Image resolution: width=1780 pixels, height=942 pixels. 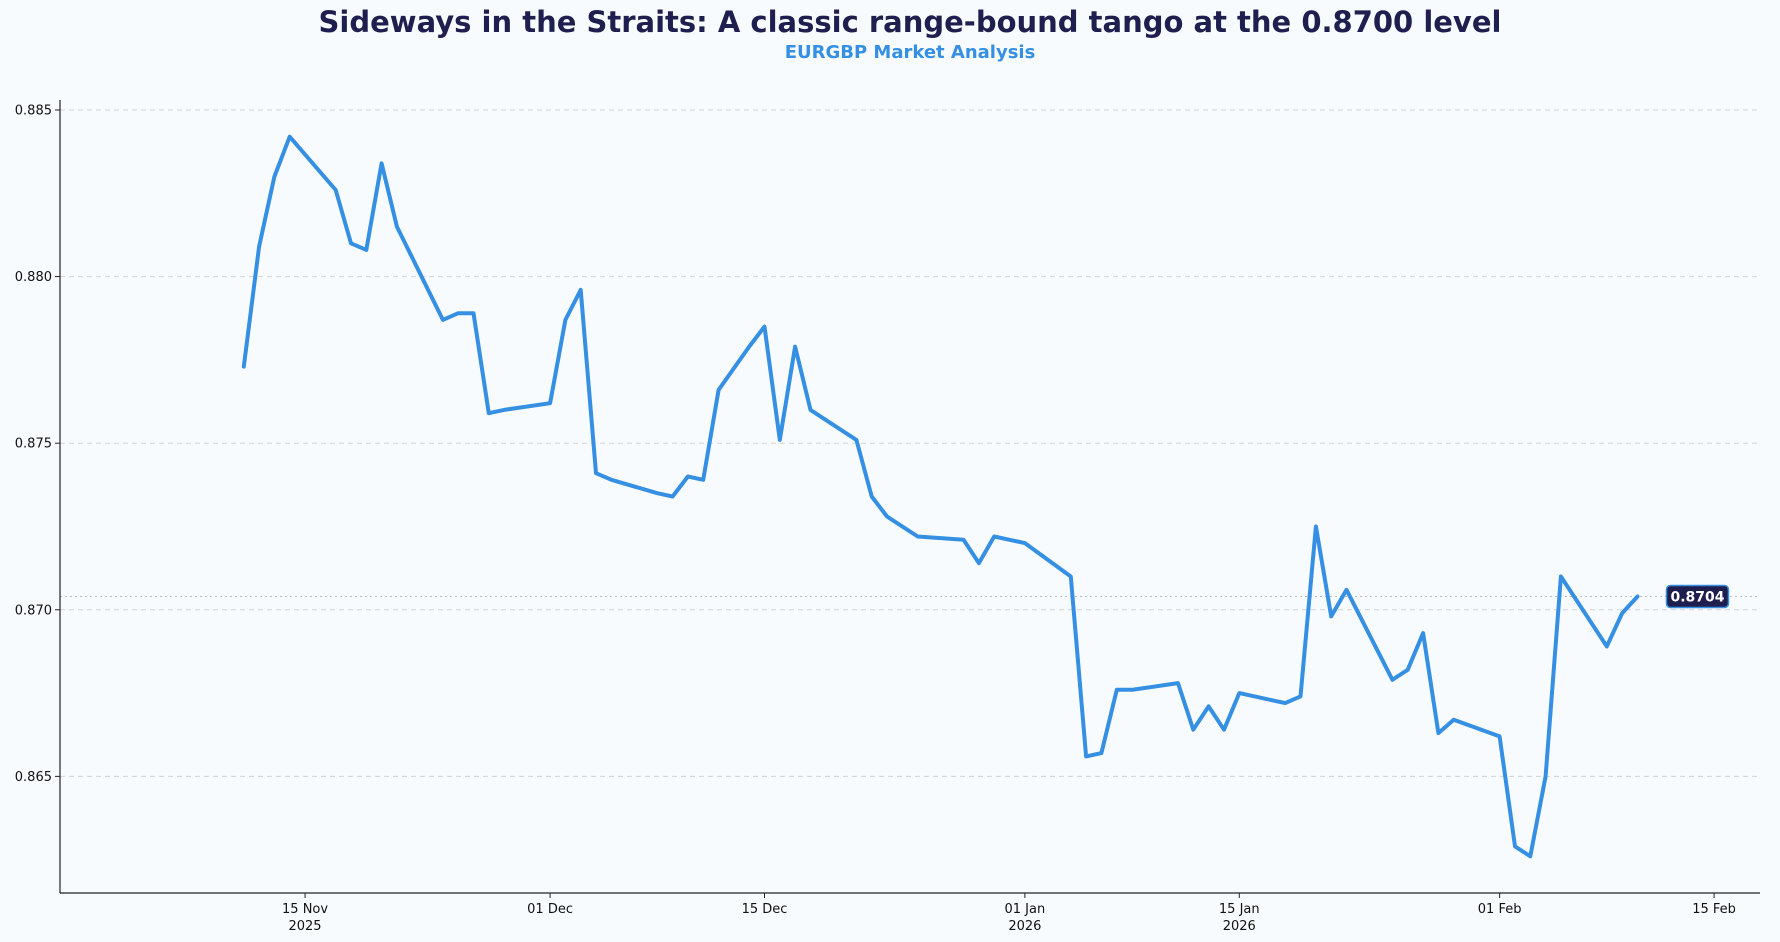 What do you see at coordinates (1024, 926) in the screenshot?
I see `x-tick-sublabel-3: 2026` at bounding box center [1024, 926].